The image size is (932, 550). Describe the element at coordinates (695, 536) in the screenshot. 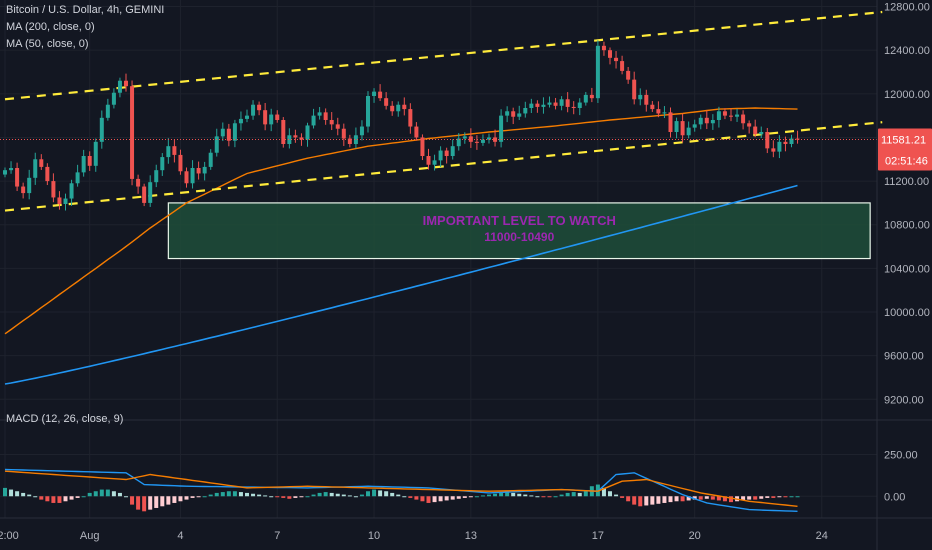

I see `time-tick-label: 20` at that location.